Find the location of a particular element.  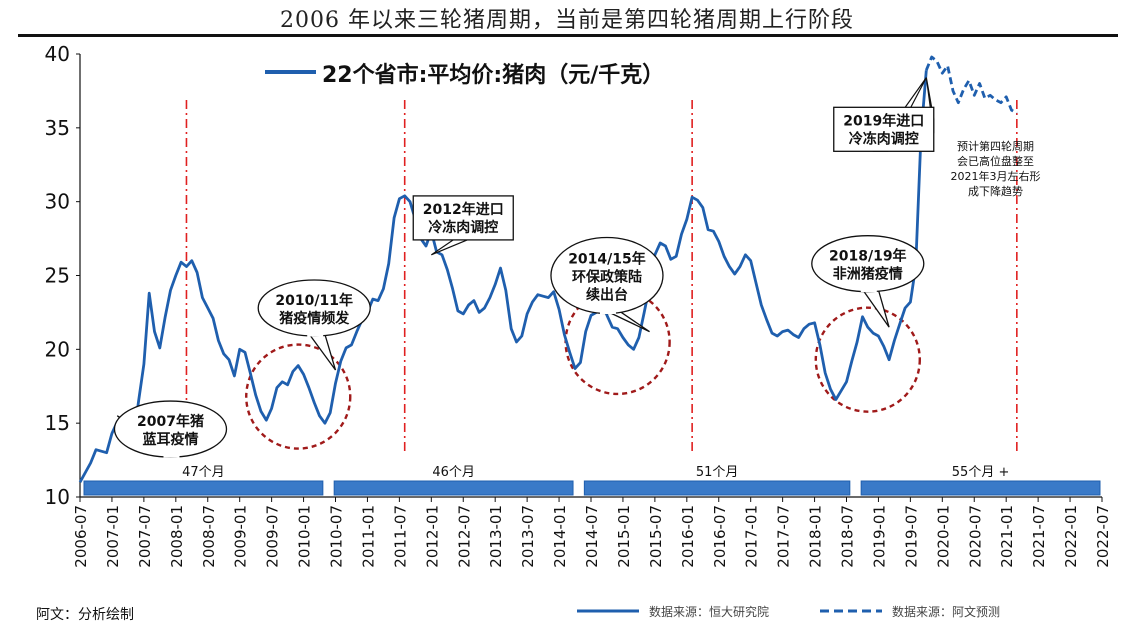

x-tick-label: 2019-07 is located at coordinates (911, 536).